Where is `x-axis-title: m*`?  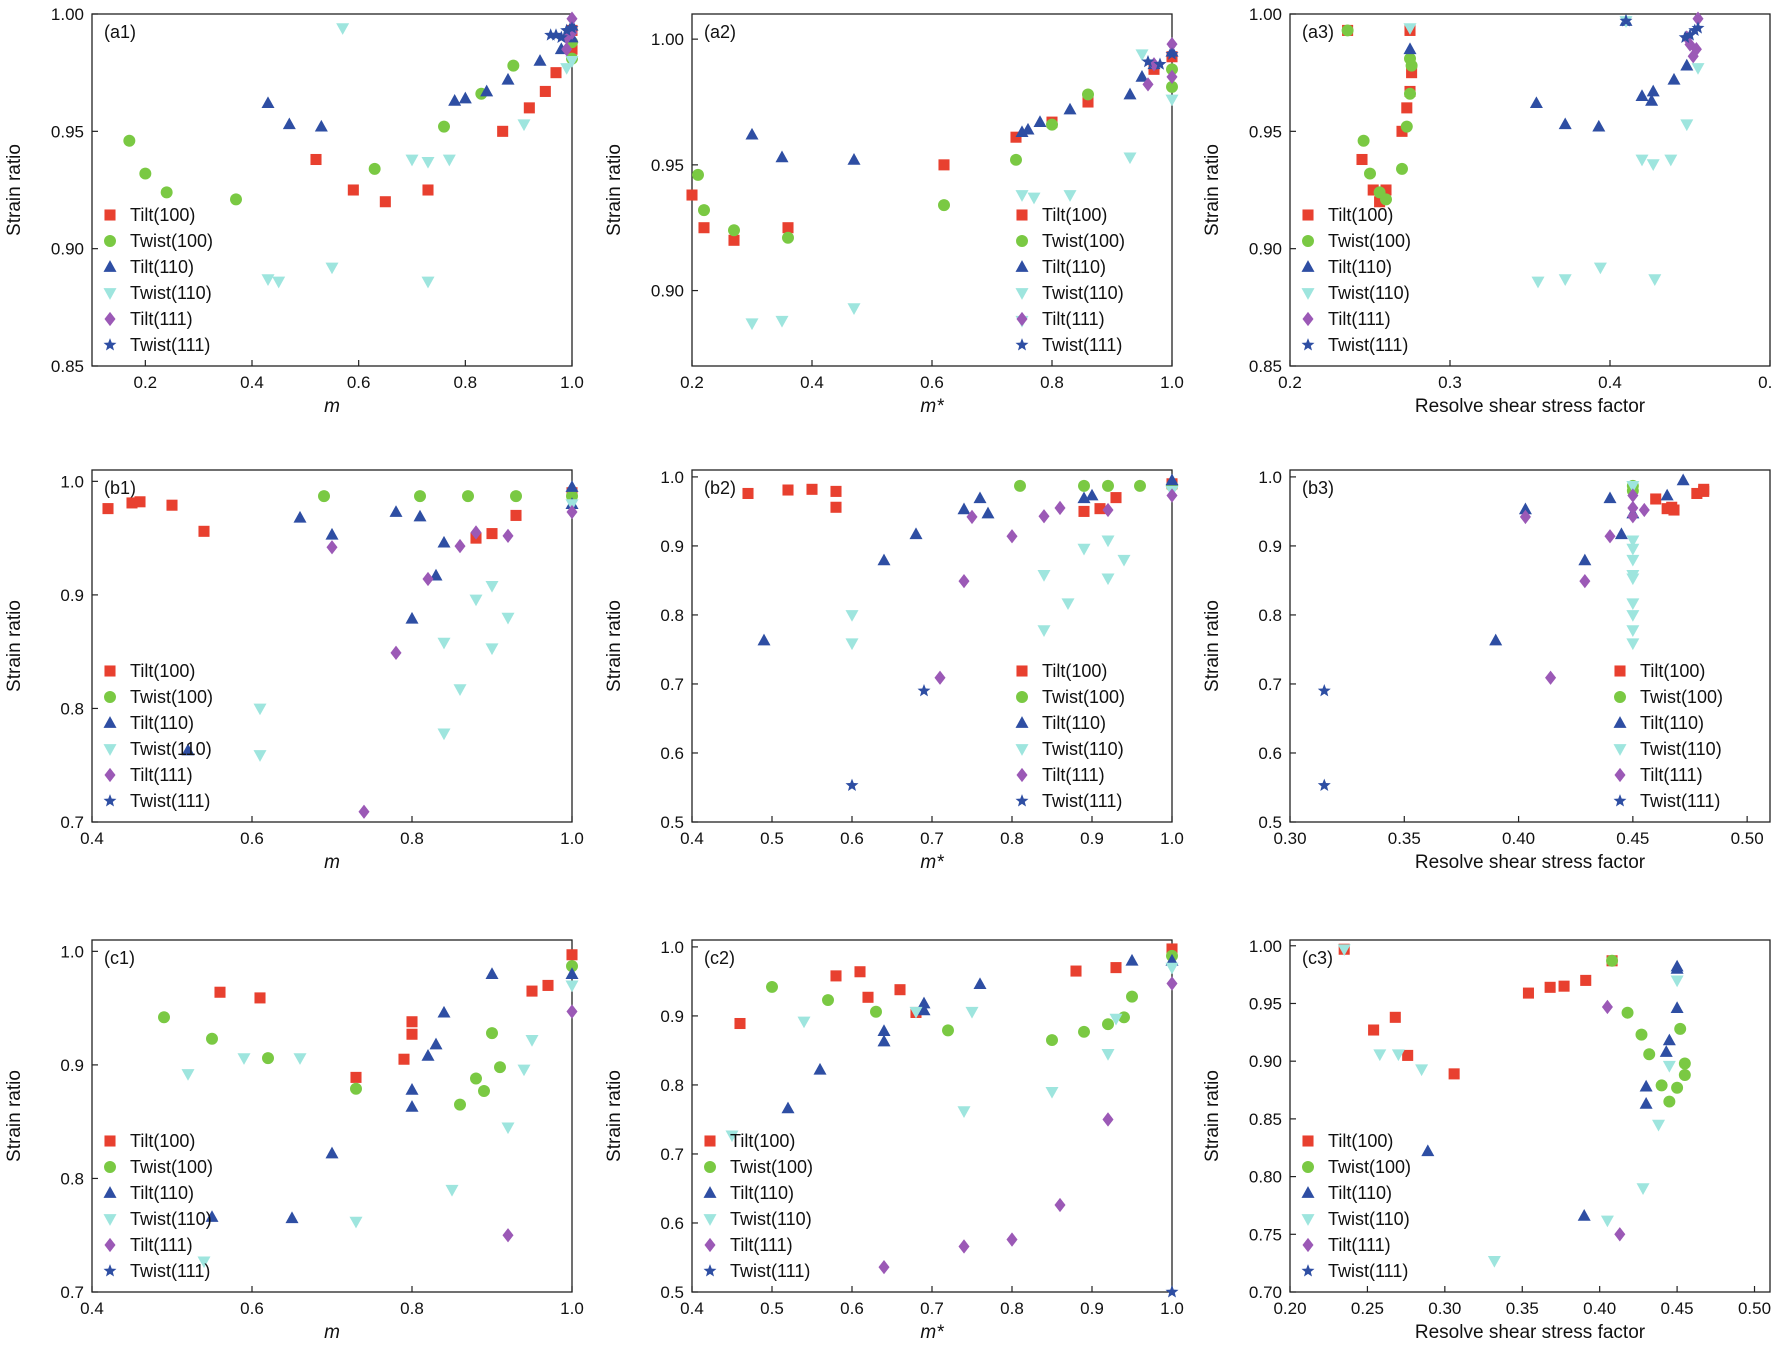
x-axis-title: m* is located at coordinates (932, 1332).